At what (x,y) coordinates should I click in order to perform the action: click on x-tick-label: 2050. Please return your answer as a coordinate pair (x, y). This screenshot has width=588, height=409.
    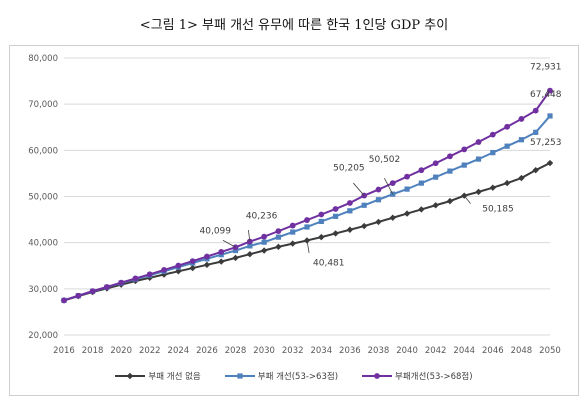
    Looking at the image, I should click on (550, 351).